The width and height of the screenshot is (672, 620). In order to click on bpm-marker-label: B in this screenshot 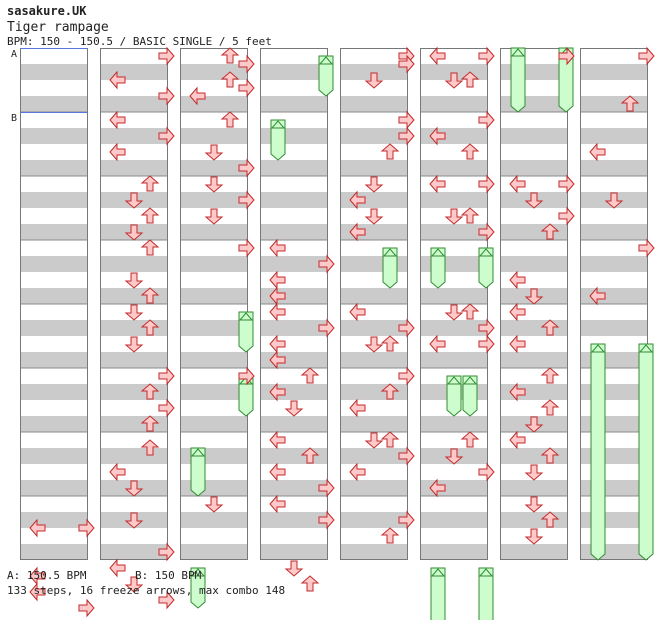, I will do `click(14, 118)`.